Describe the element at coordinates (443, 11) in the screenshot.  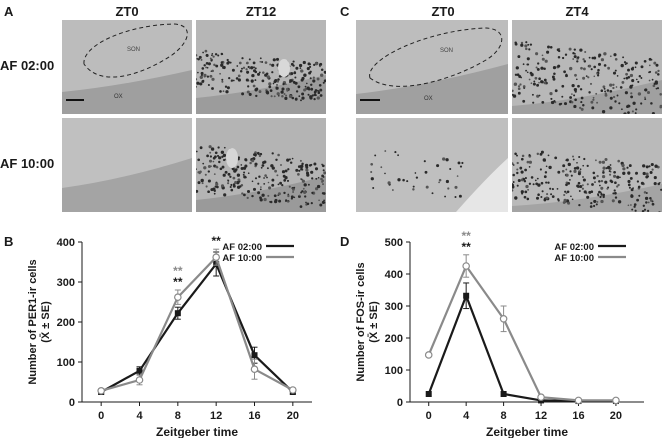
I see `col-header-c-1: ZT0` at that location.